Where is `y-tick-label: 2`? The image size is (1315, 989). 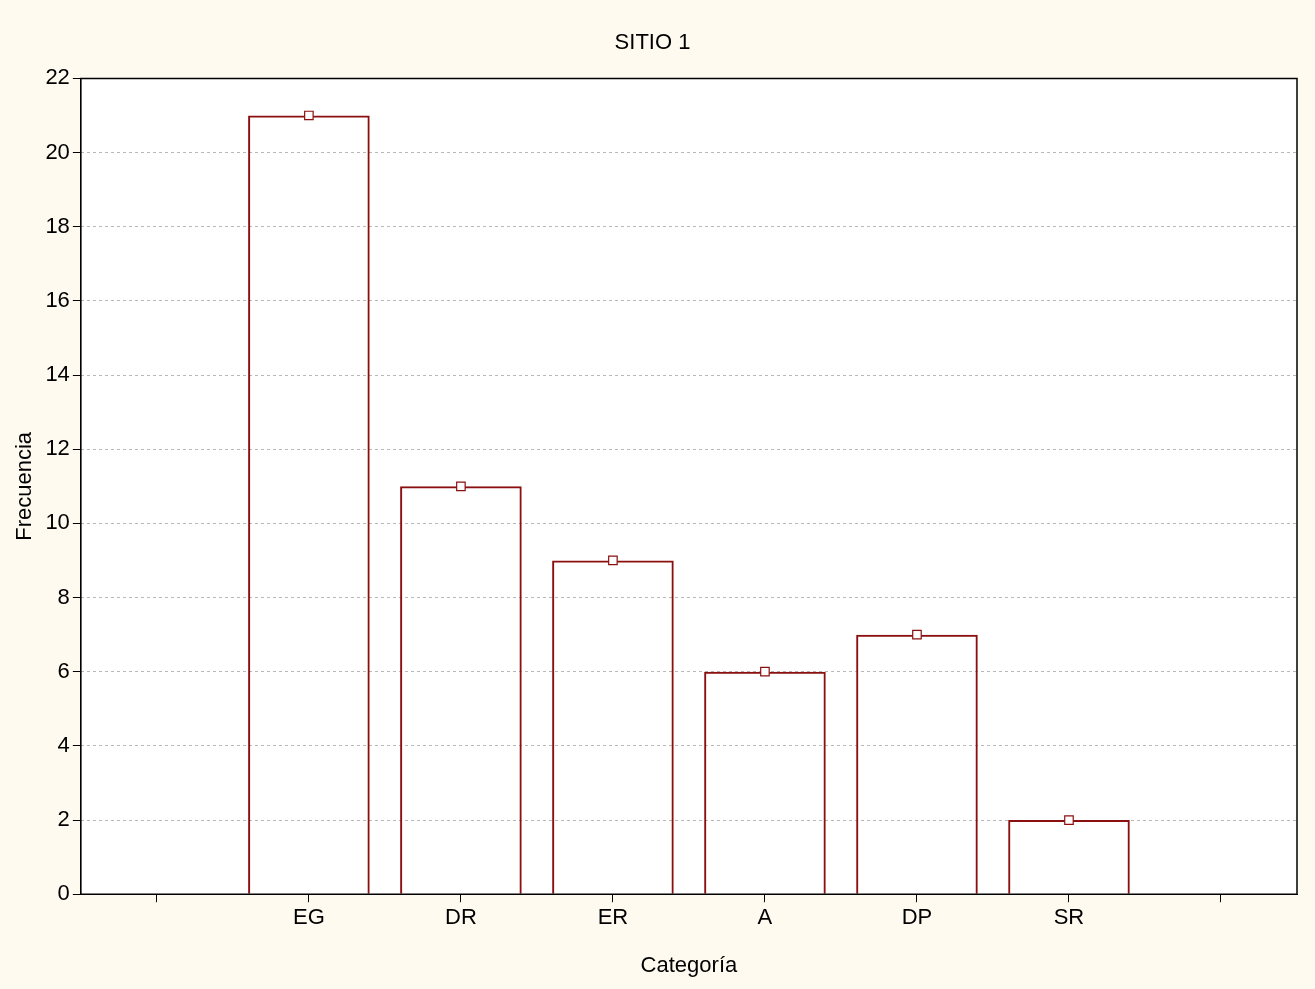
y-tick-label: 2 is located at coordinates (63, 819).